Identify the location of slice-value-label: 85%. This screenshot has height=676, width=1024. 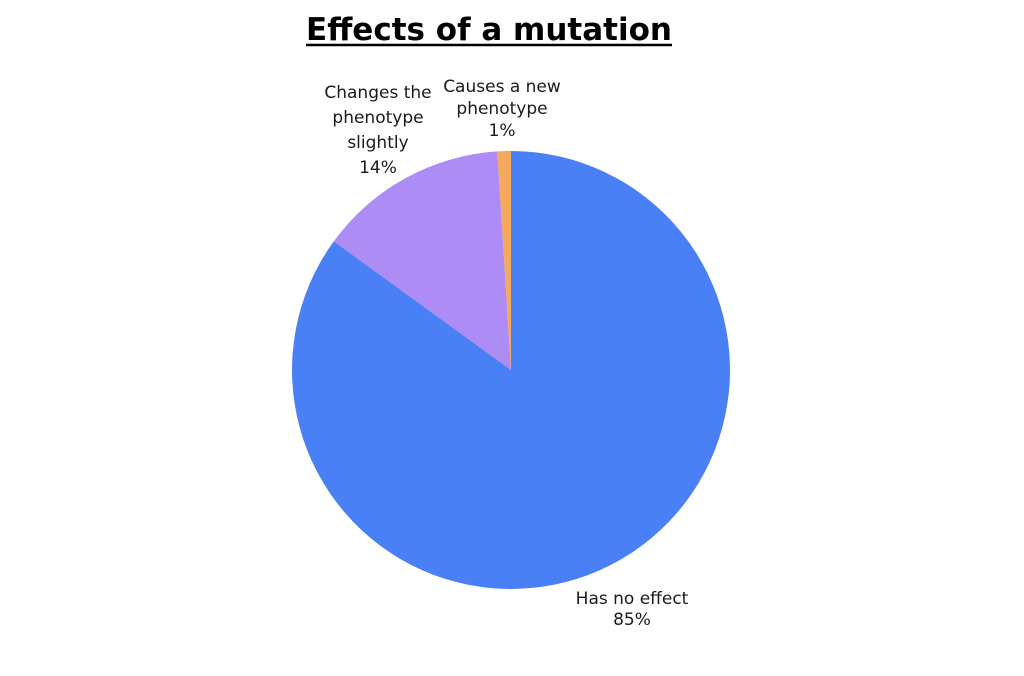
(632, 620).